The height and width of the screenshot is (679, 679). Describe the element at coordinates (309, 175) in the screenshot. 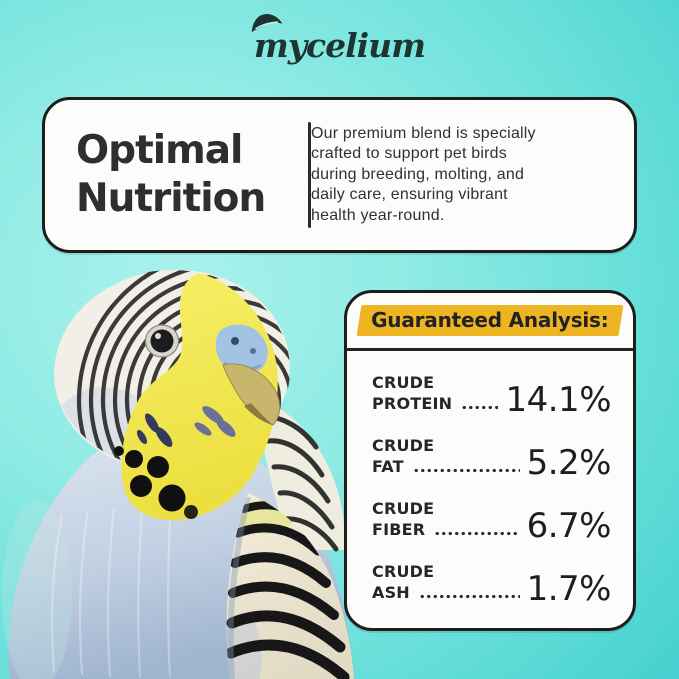

I see `vertical-divider` at that location.